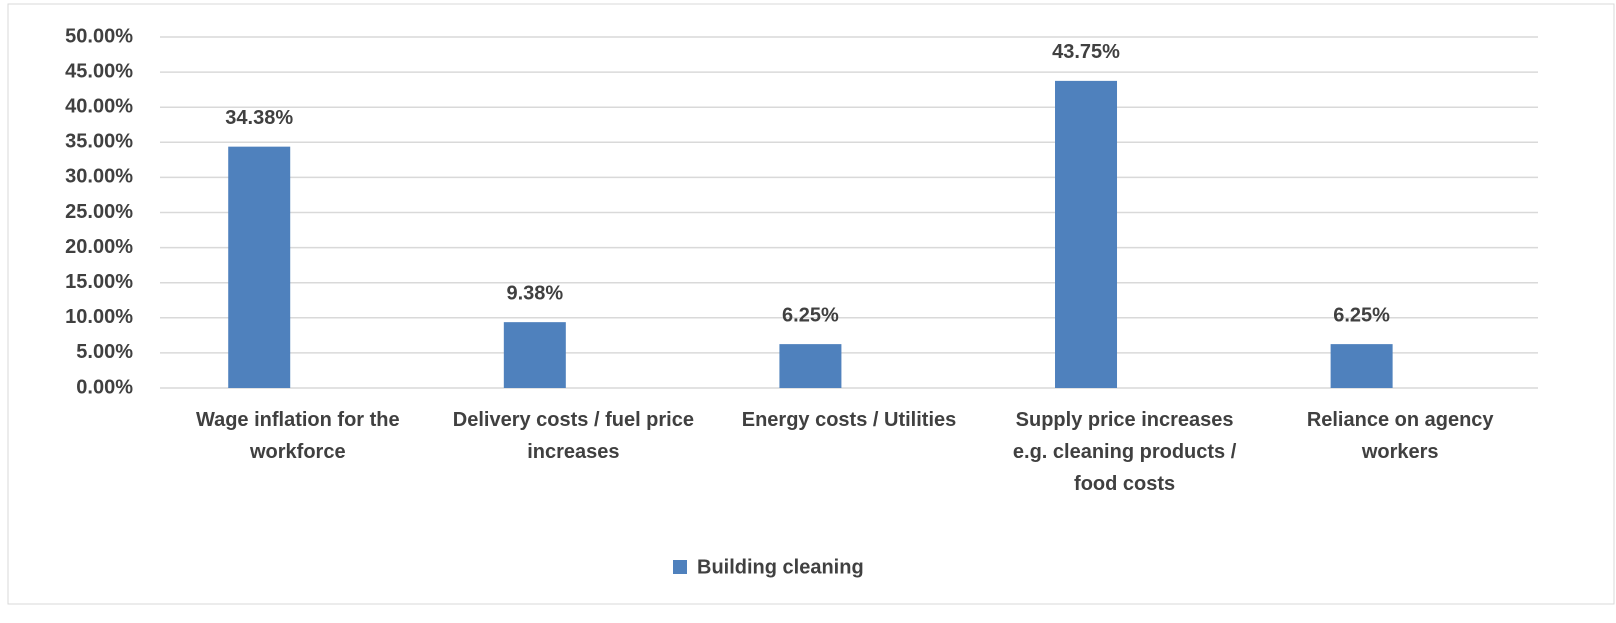 The width and height of the screenshot is (1616, 623). What do you see at coordinates (104, 352) in the screenshot?
I see `y-tick-label: 5.00%` at bounding box center [104, 352].